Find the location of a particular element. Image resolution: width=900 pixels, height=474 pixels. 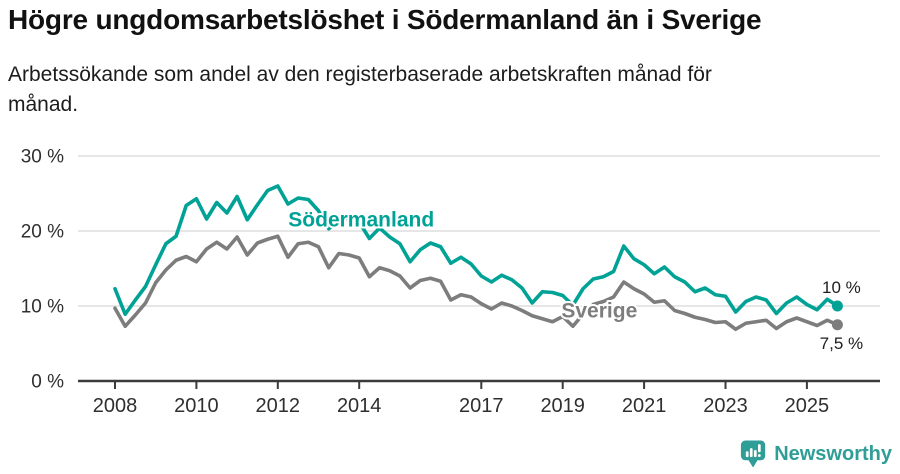

x-axis-tick-label: 2012 is located at coordinates (278, 406).